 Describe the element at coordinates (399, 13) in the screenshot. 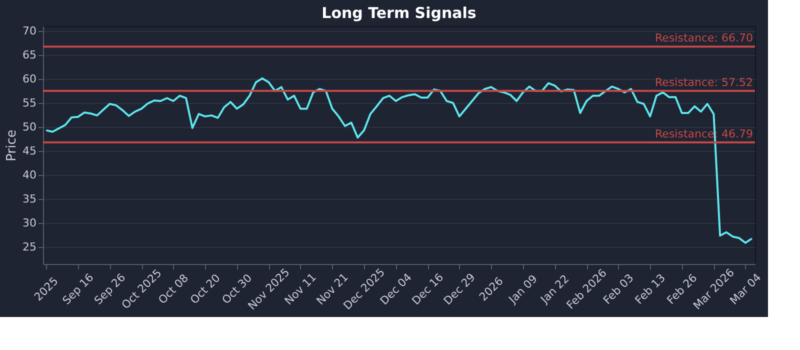

I see `chart-title: Long Term Signals` at that location.